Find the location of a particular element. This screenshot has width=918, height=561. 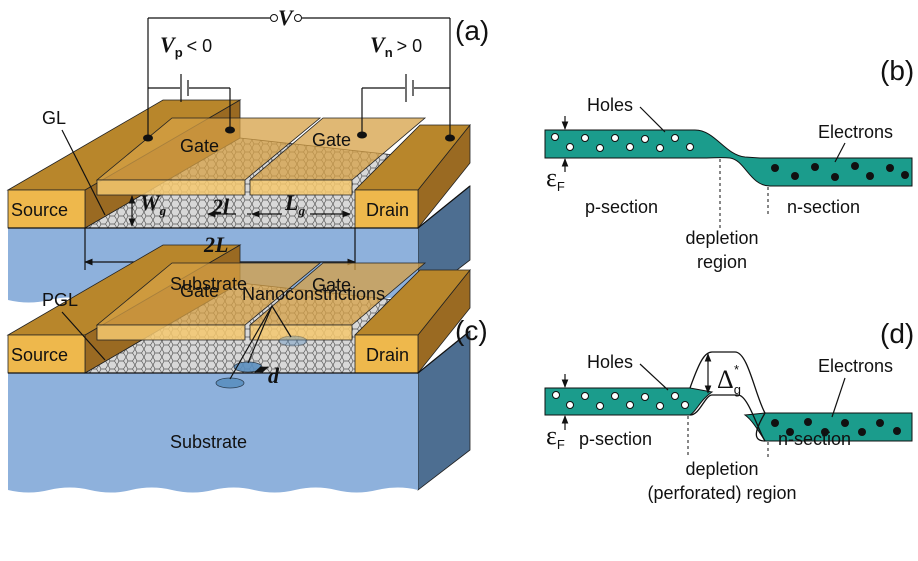

wg-label: Wg is located at coordinates (153, 204).